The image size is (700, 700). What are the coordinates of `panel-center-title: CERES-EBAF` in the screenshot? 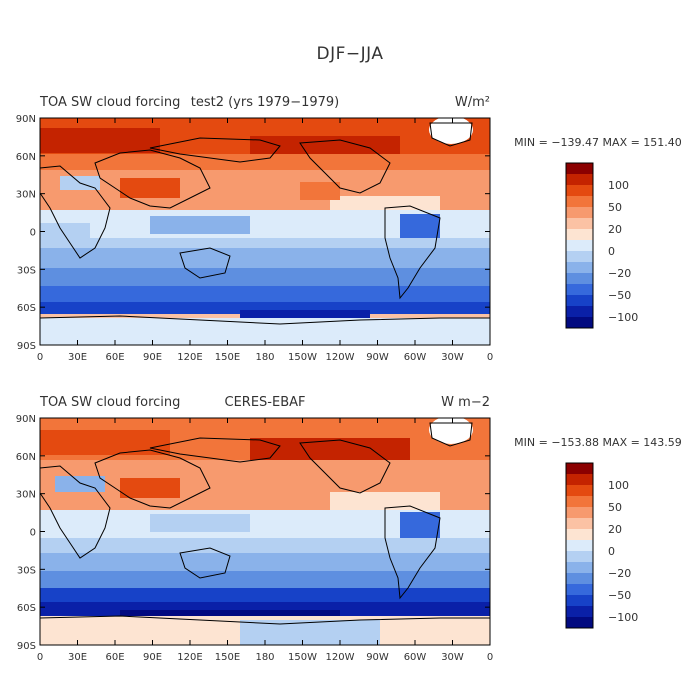 It's located at (265, 402).